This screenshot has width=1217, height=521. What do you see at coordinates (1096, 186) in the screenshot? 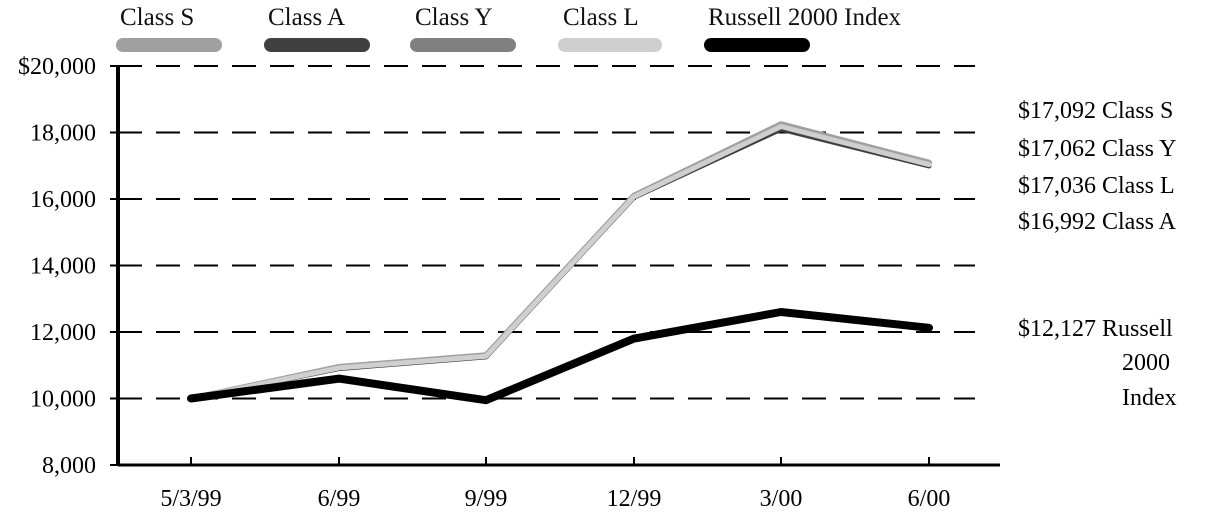
I see `end-label: $17,036 Class L` at bounding box center [1096, 186].